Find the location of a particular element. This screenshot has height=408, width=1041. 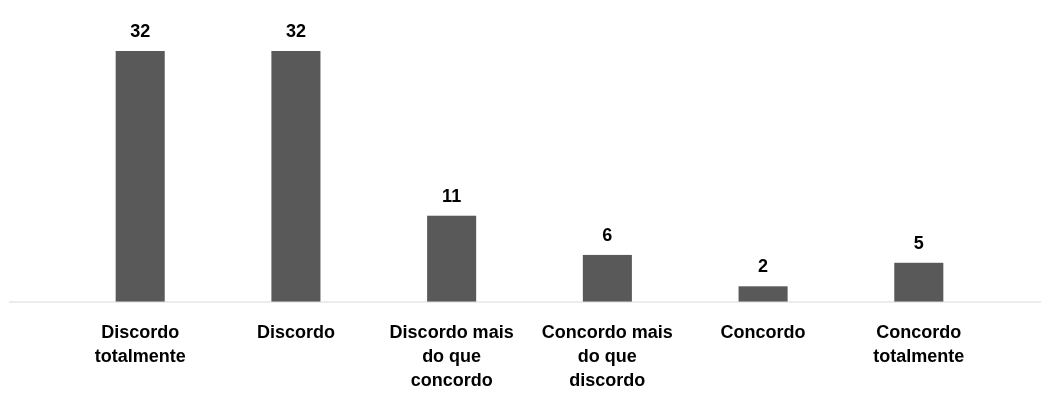

data-label: 6 is located at coordinates (607, 234).